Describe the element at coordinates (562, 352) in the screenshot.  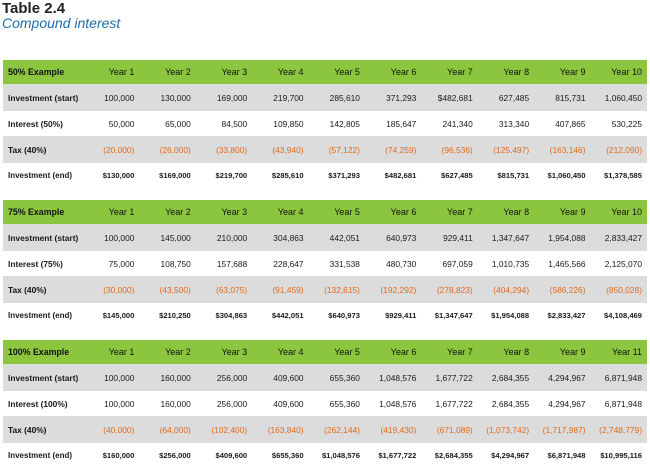
I see `year-header: Year 9` at that location.